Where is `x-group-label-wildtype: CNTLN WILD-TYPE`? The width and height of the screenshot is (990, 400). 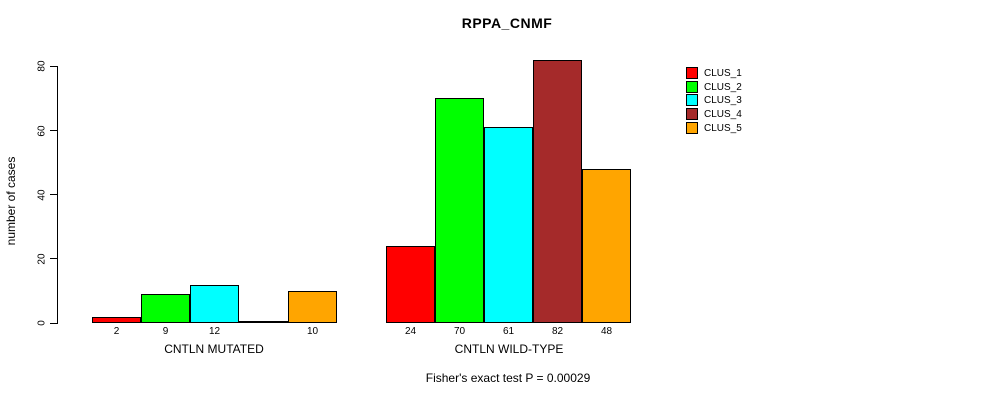 x-group-label-wildtype: CNTLN WILD-TYPE is located at coordinates (509, 349).